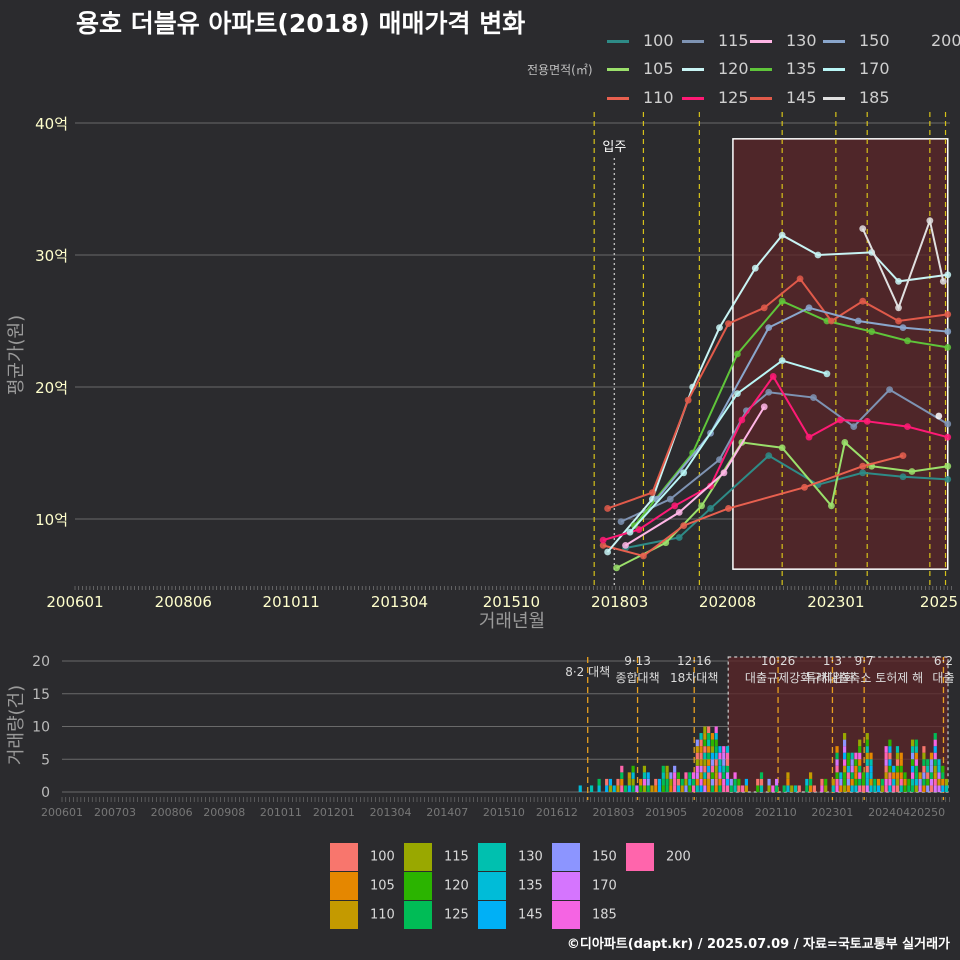  Describe the element at coordinates (584, 857) in the screenshot. I see `bar-legend-item-150: 150` at that location.